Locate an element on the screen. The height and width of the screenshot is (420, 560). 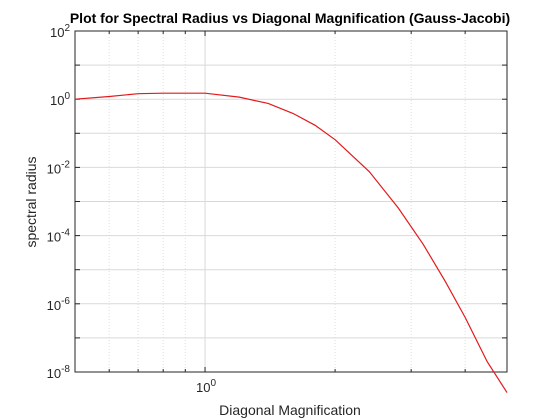
y-tick-label: 10⁻² is located at coordinates (59, 167).